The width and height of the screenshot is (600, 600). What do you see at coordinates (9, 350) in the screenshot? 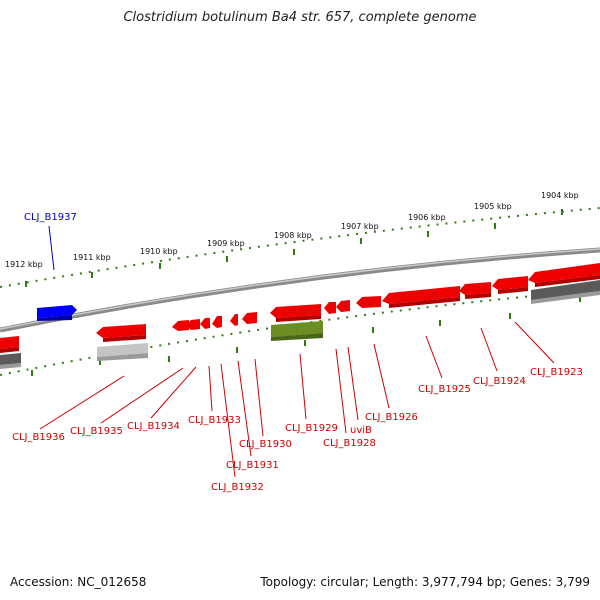
I see `gene-red-left-edge-shadow` at bounding box center [9, 350].